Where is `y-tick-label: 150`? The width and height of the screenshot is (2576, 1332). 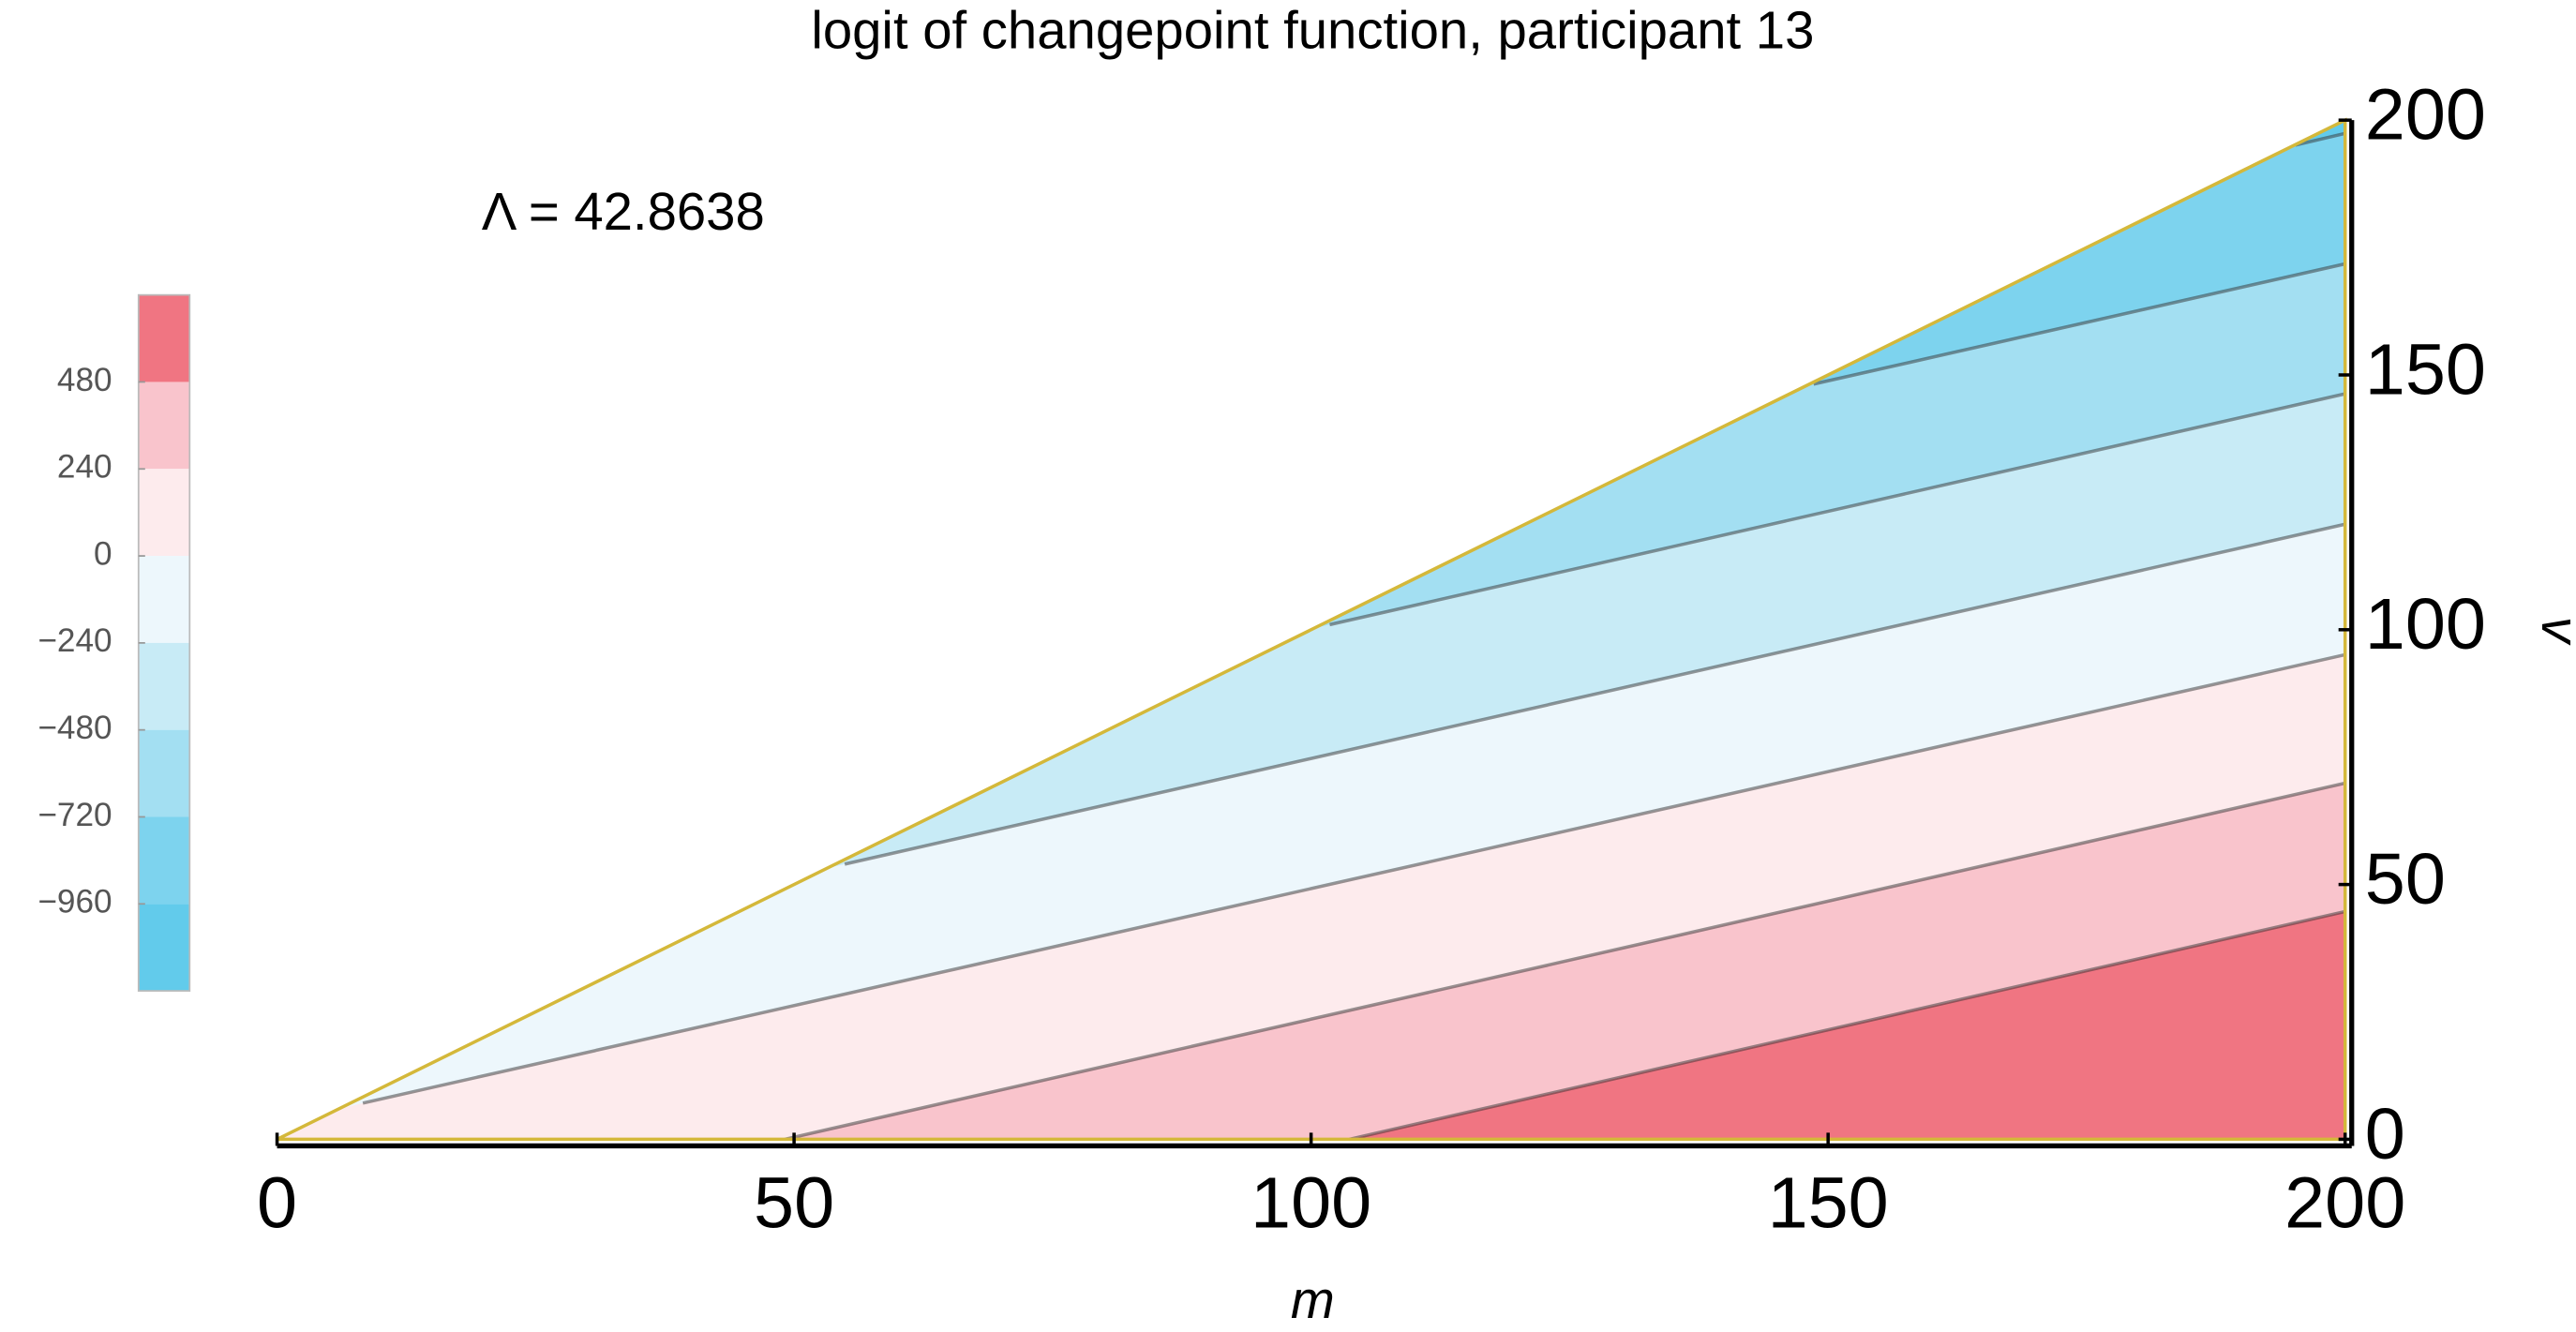
y-tick-label: 150 is located at coordinates (2426, 369).